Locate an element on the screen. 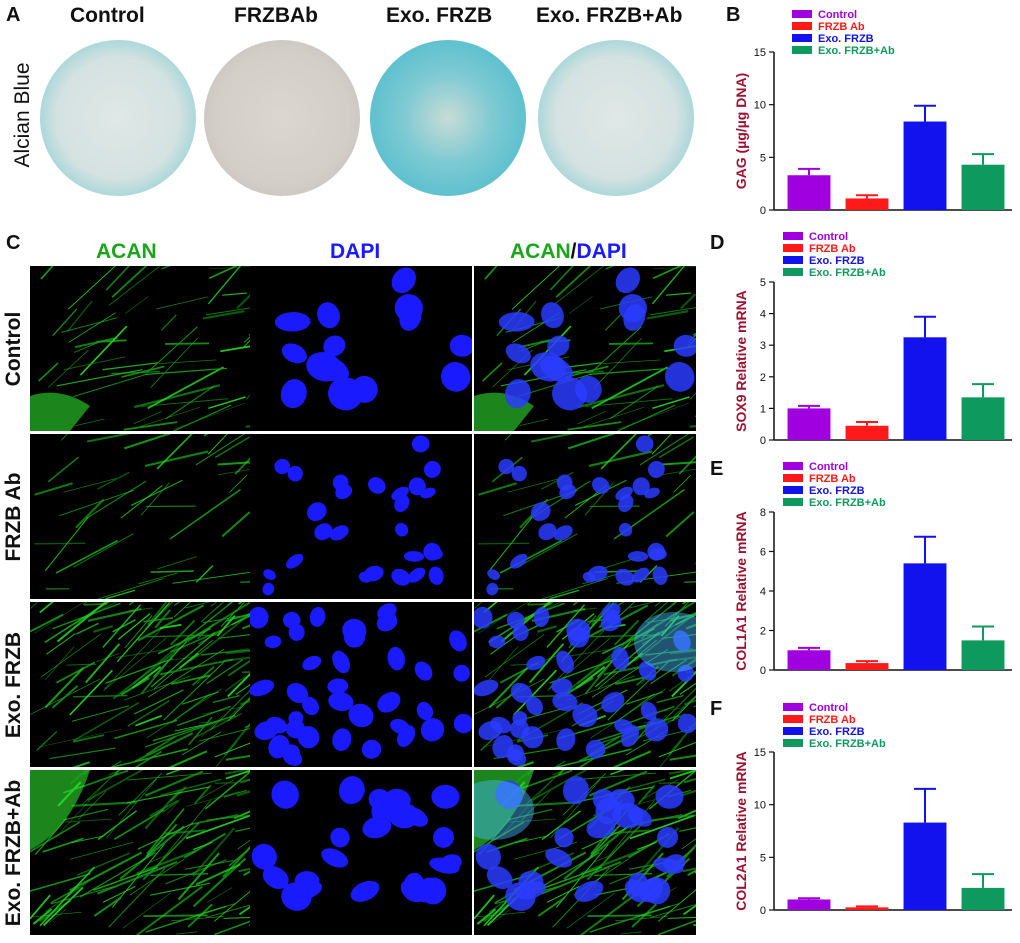  y-tick-label: 6 is located at coordinates (763, 553).